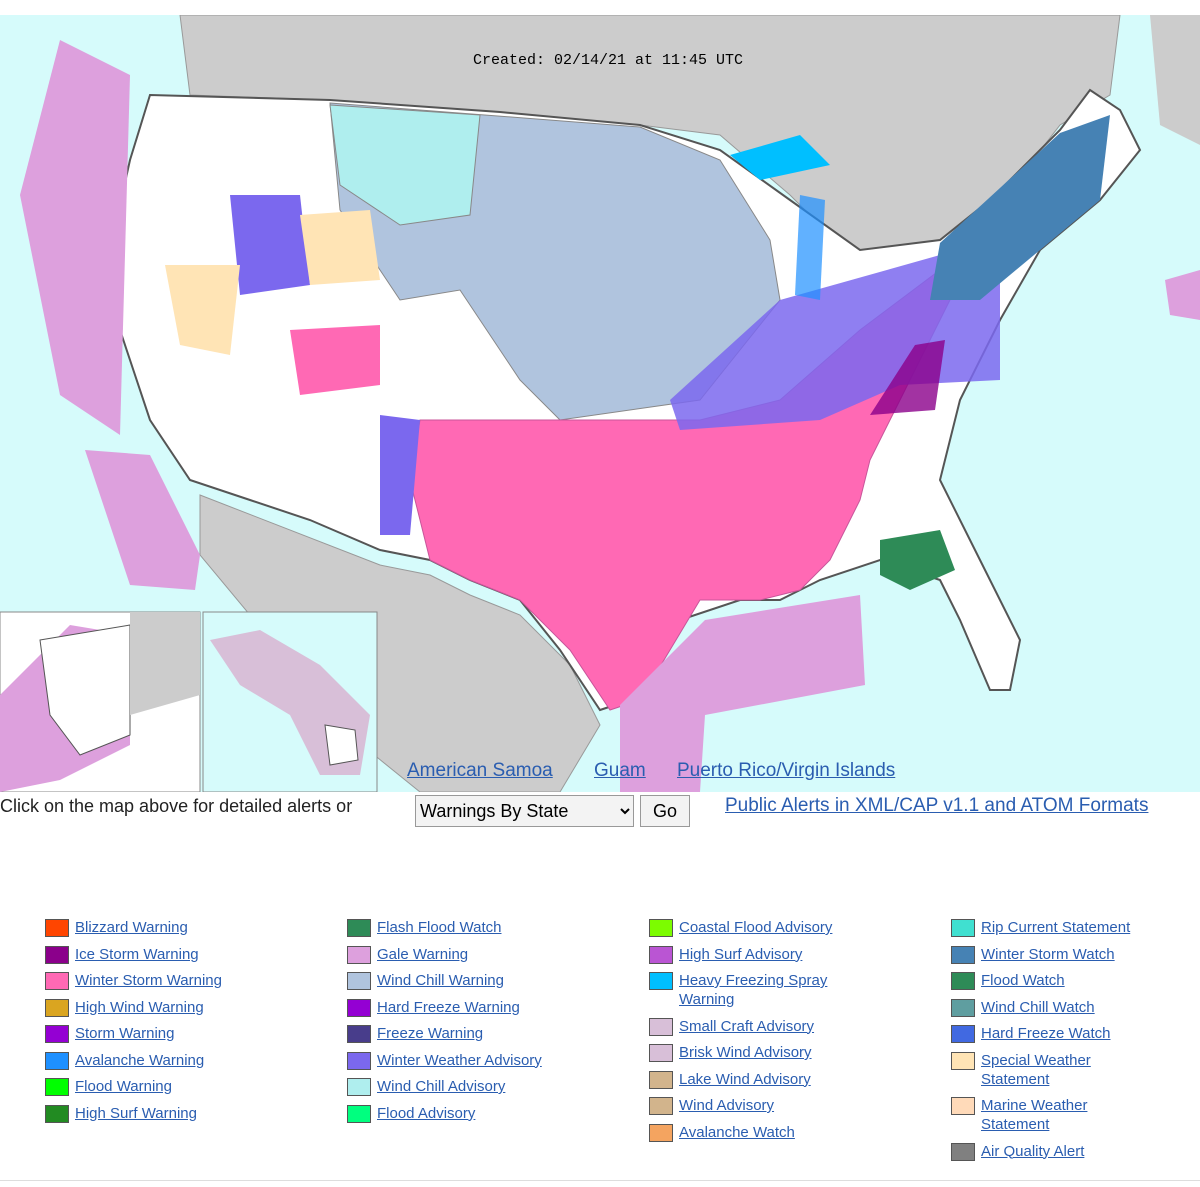  I want to click on legend-item: Small Craft Advisory, so click(774, 1026).